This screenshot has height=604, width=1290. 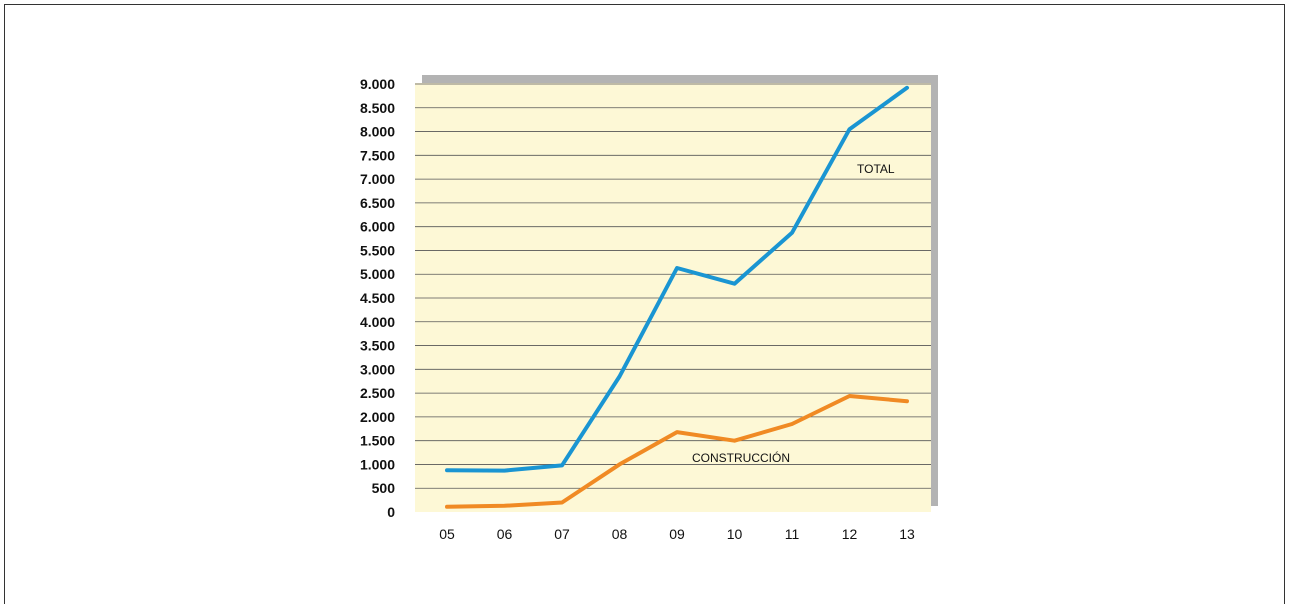 What do you see at coordinates (447, 534) in the screenshot?
I see `x-tick-label: 05` at bounding box center [447, 534].